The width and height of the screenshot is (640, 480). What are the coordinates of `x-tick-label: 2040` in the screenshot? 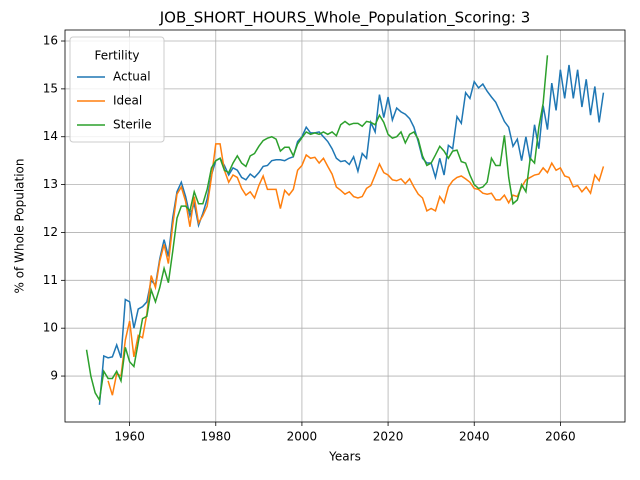 It's located at (474, 437).